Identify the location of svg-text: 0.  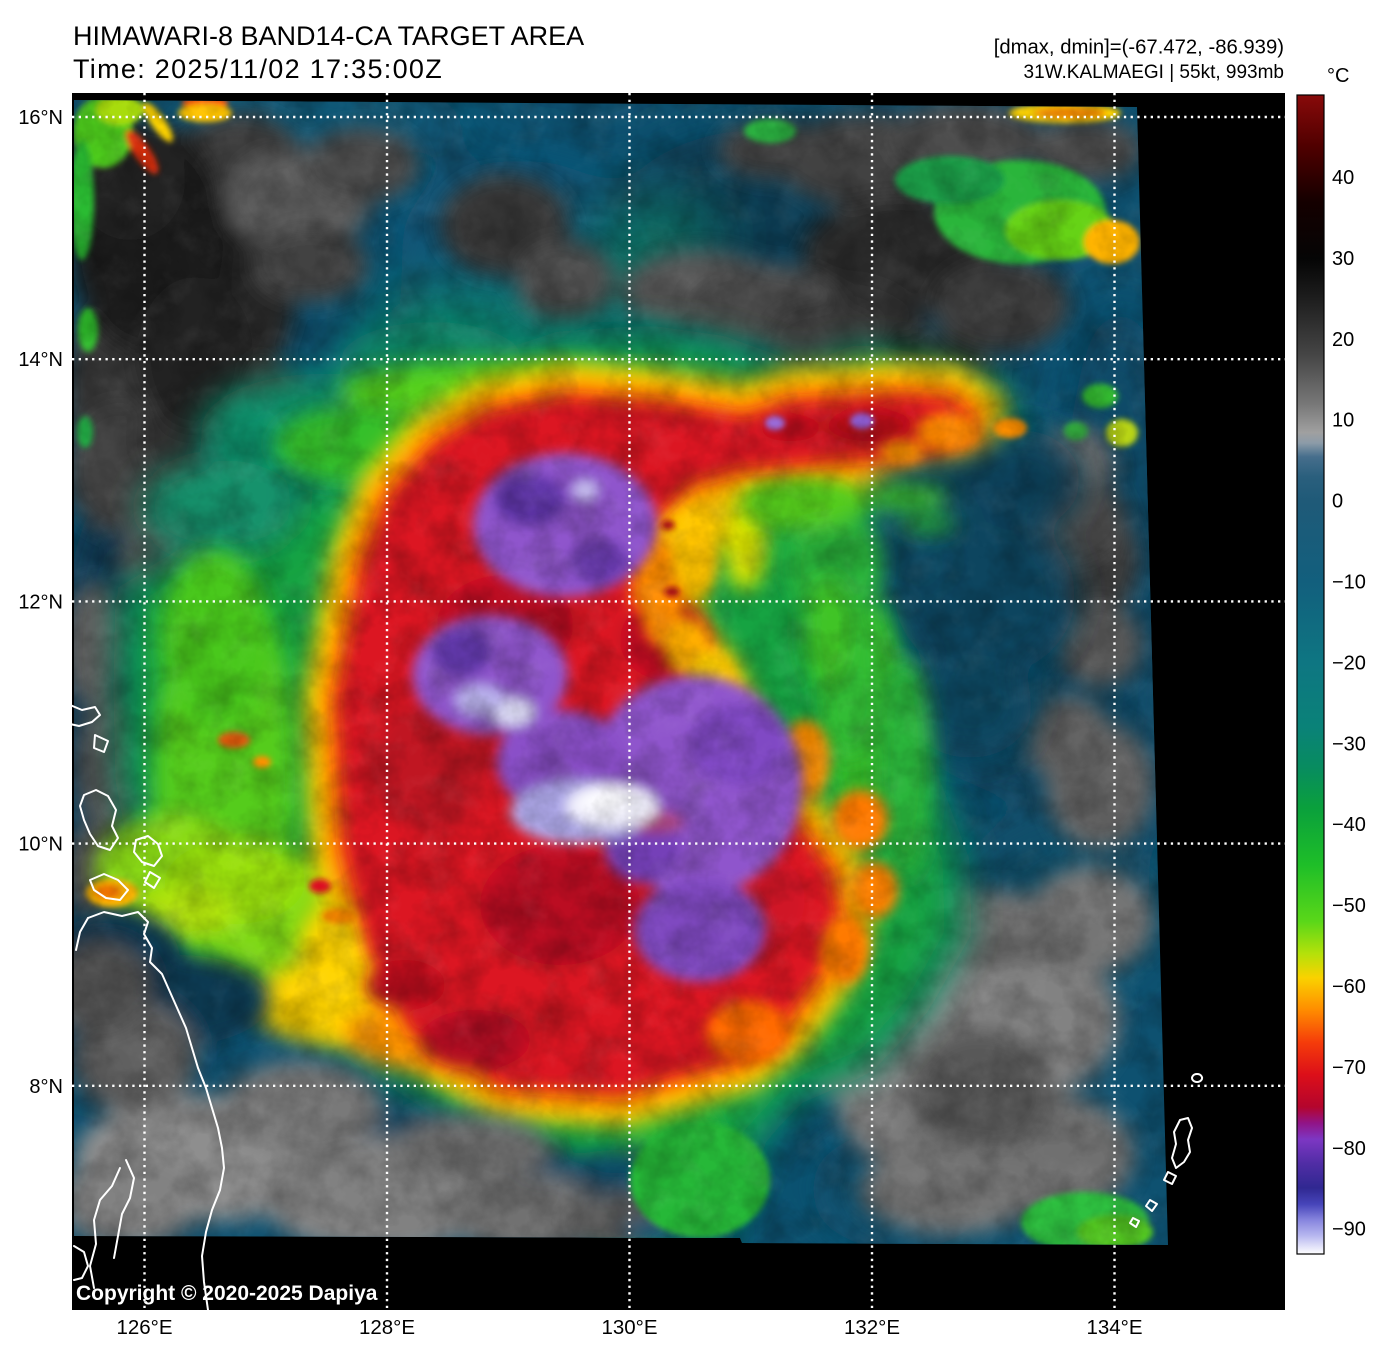
(1337, 502).